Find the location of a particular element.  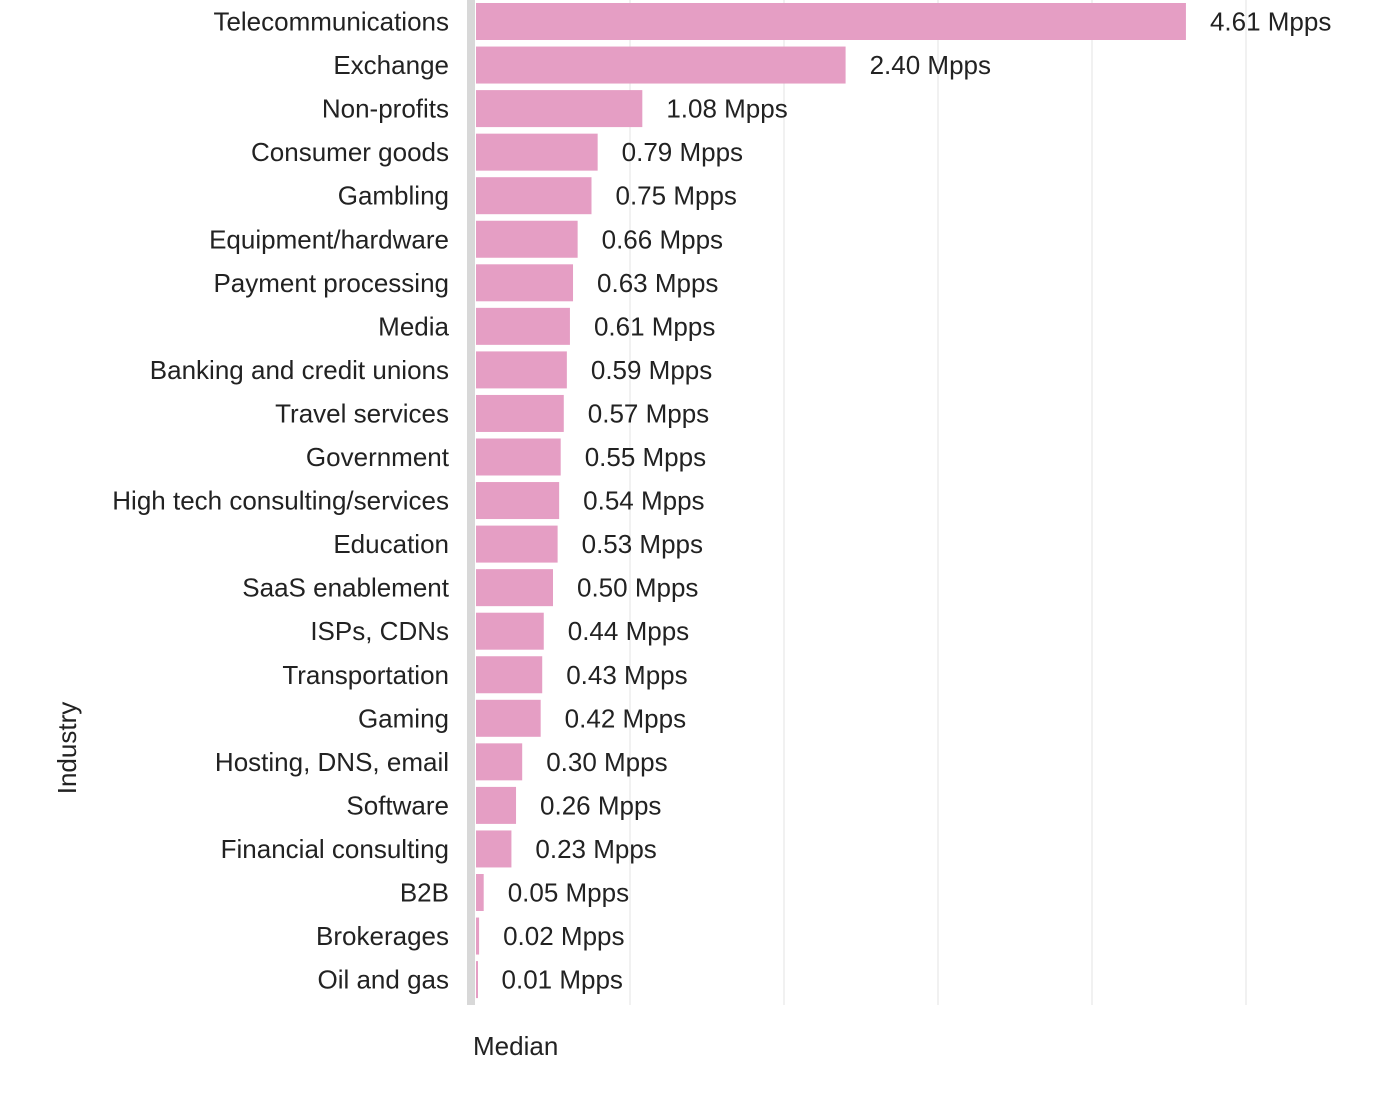

value-label: 0.44 Mpps is located at coordinates (628, 631).